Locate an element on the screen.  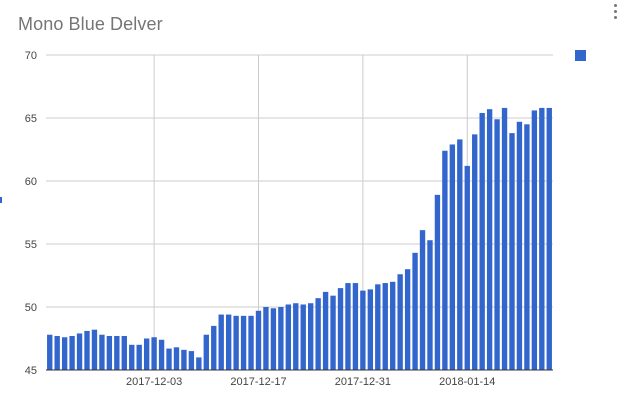
x-tick-label: 2017-12-31 is located at coordinates (363, 382).